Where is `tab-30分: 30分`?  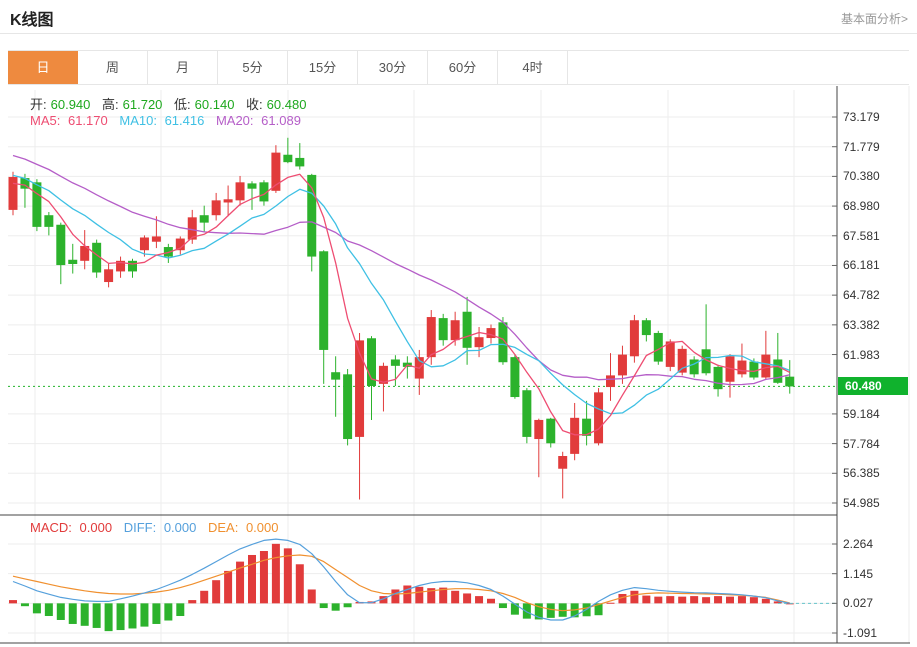
tab-30分: 30分 is located at coordinates (393, 67).